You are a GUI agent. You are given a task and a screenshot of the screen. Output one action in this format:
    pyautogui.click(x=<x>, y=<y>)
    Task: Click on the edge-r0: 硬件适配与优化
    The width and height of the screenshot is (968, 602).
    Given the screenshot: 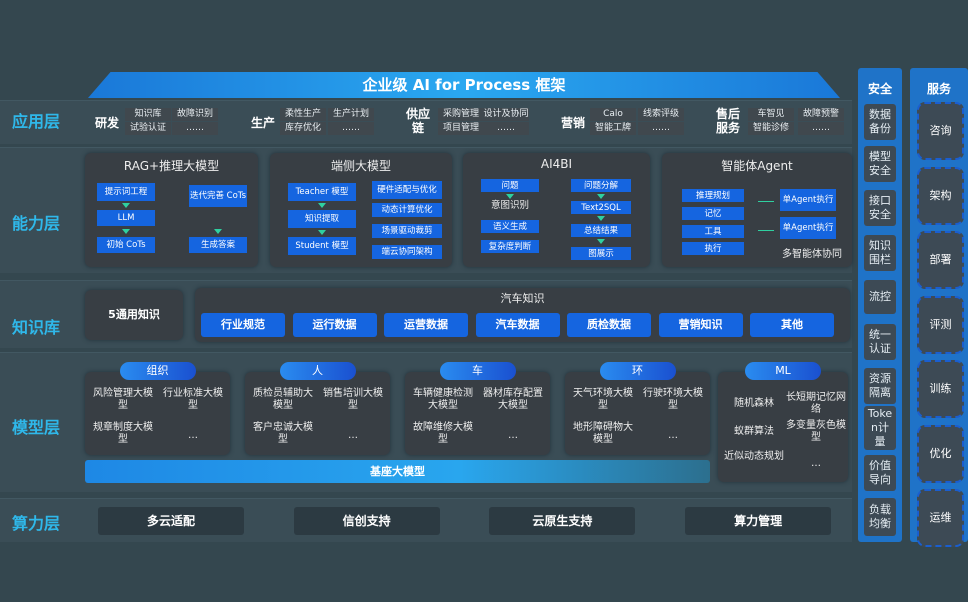 What is the action you would take?
    pyautogui.click(x=407, y=190)
    